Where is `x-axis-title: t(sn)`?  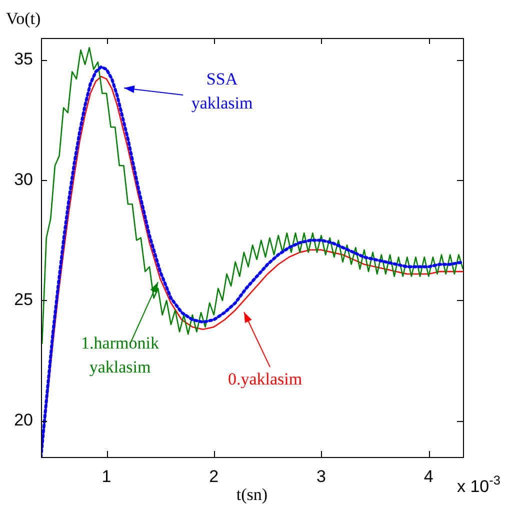
x-axis-title: t(sn) is located at coordinates (252, 494).